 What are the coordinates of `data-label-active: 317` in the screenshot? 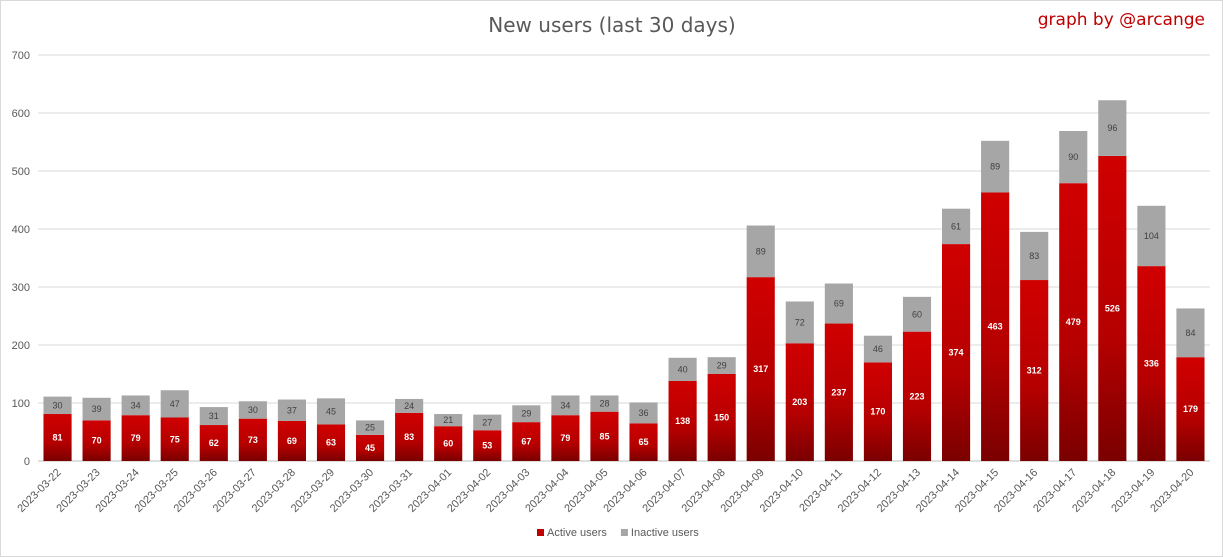 It's located at (760, 369).